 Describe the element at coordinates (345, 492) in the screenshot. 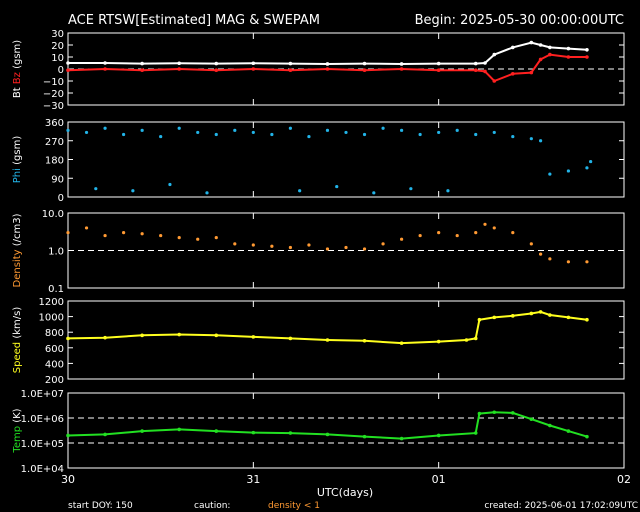

I see `x-axis-label: UTC(days)` at that location.